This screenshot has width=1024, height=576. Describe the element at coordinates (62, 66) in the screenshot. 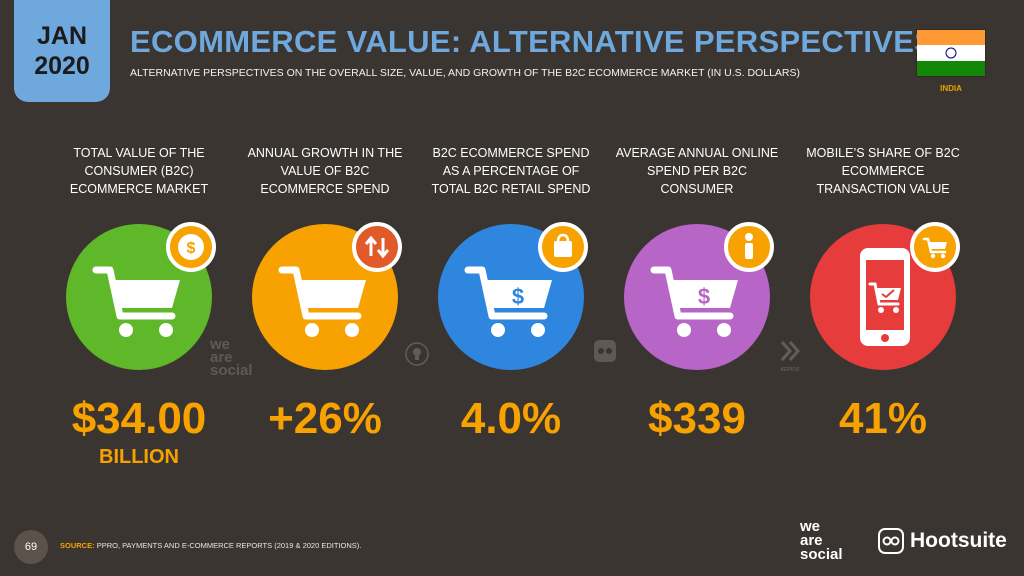

I see `date-year: 2020` at that location.